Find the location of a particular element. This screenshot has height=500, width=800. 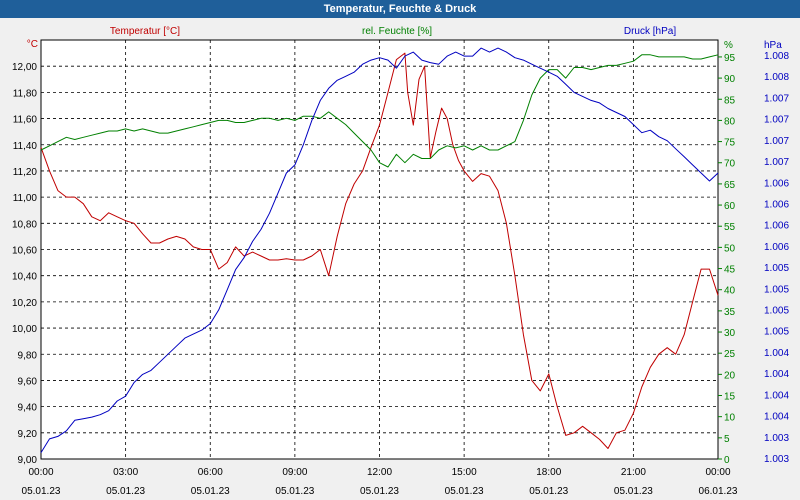

temperature-tick: 10,60 is located at coordinates (24, 251).